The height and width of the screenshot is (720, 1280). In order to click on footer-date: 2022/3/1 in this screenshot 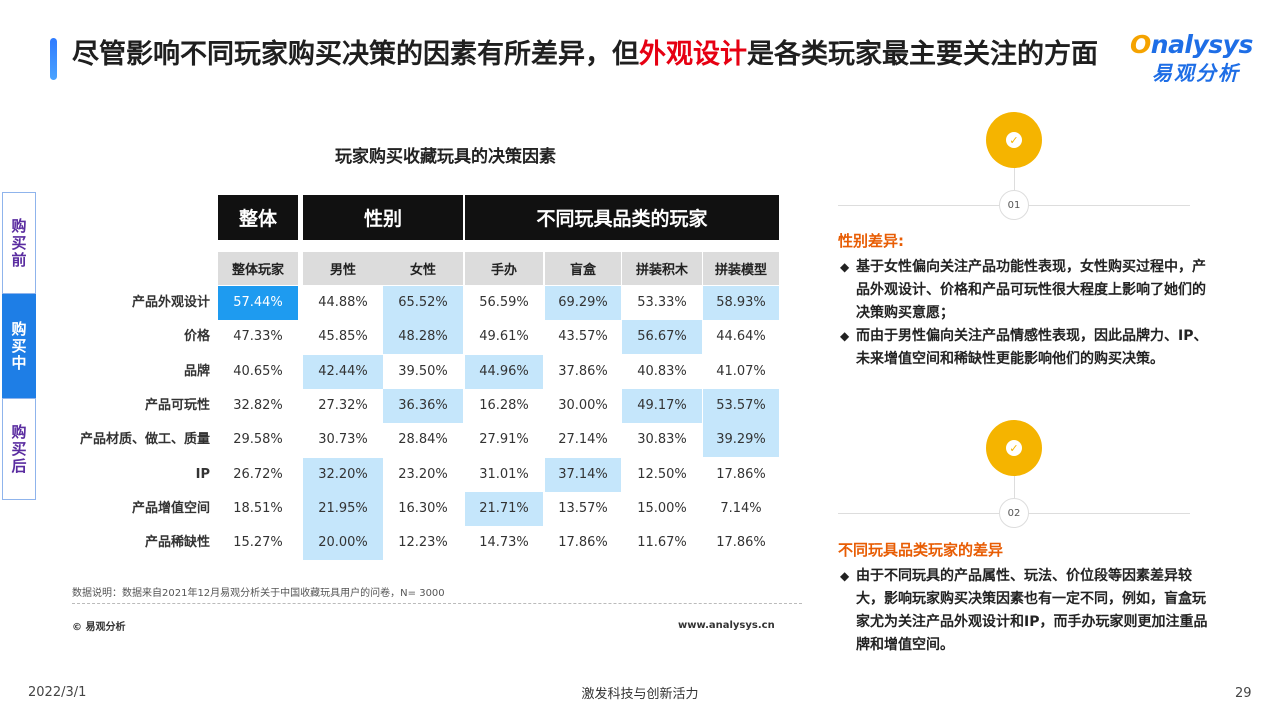, I will do `click(57, 692)`.